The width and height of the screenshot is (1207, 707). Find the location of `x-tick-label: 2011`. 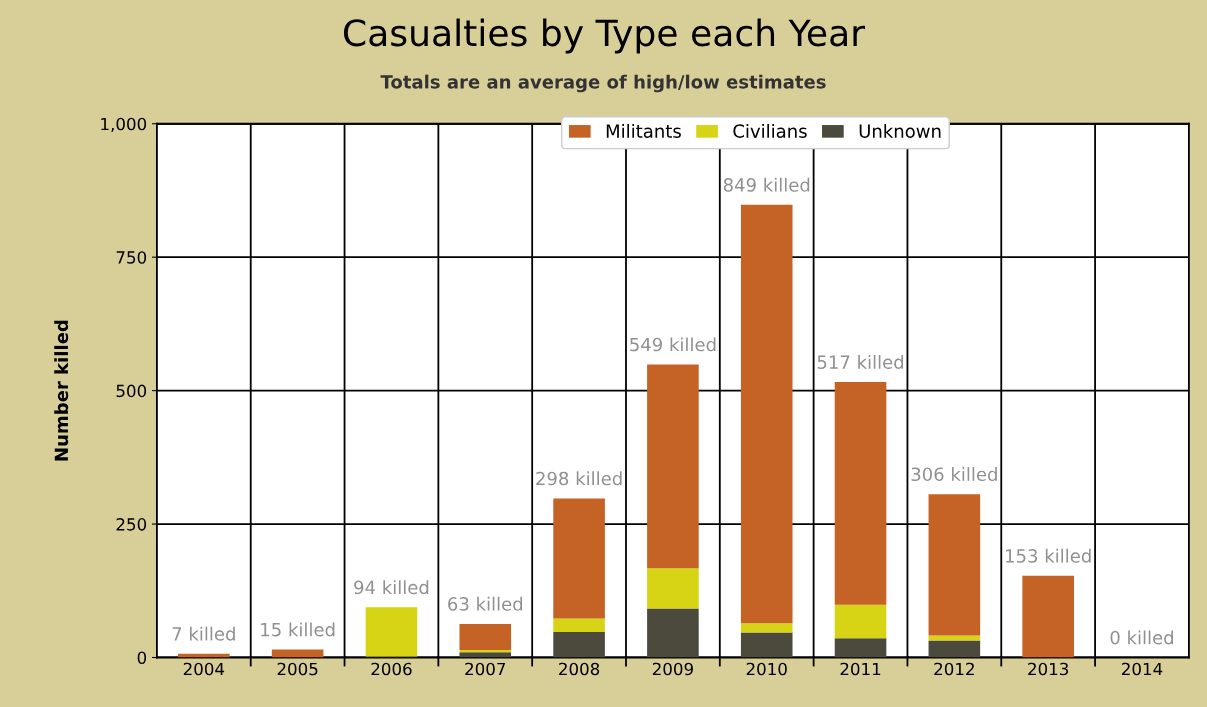

x-tick-label: 2011 is located at coordinates (860, 669).